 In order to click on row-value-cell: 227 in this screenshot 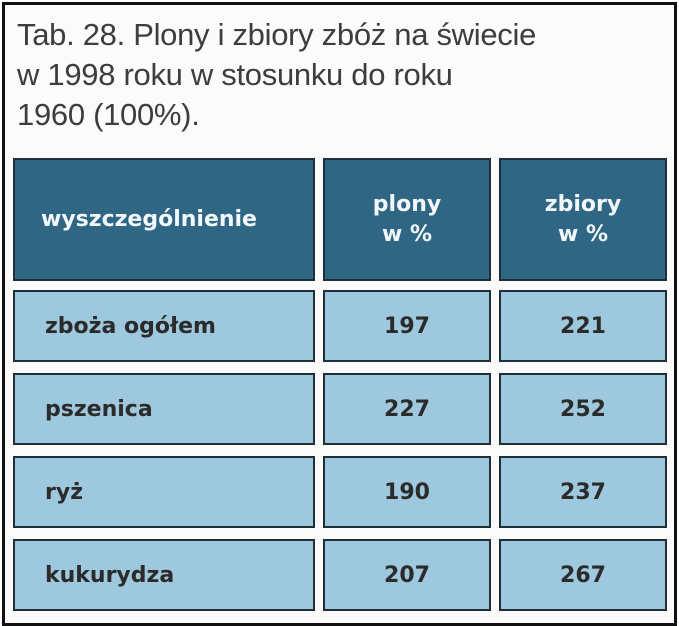, I will do `click(407, 409)`.